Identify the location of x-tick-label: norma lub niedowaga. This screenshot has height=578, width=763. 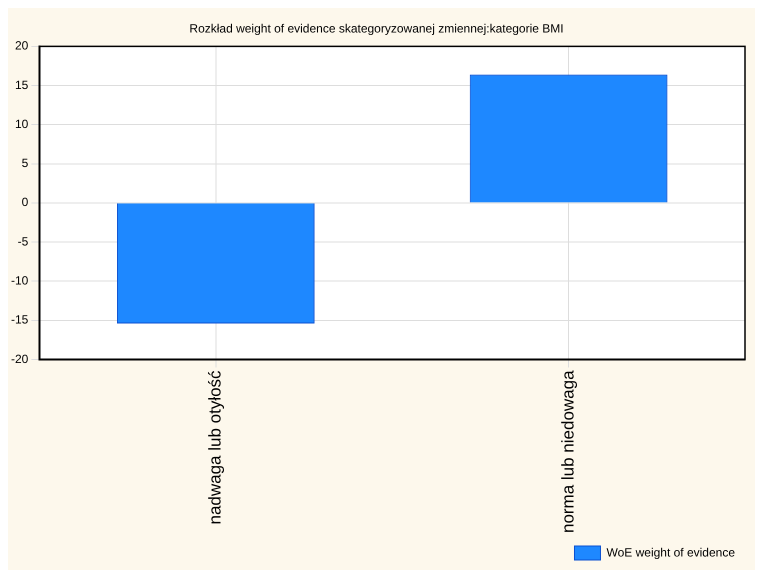
(568, 452).